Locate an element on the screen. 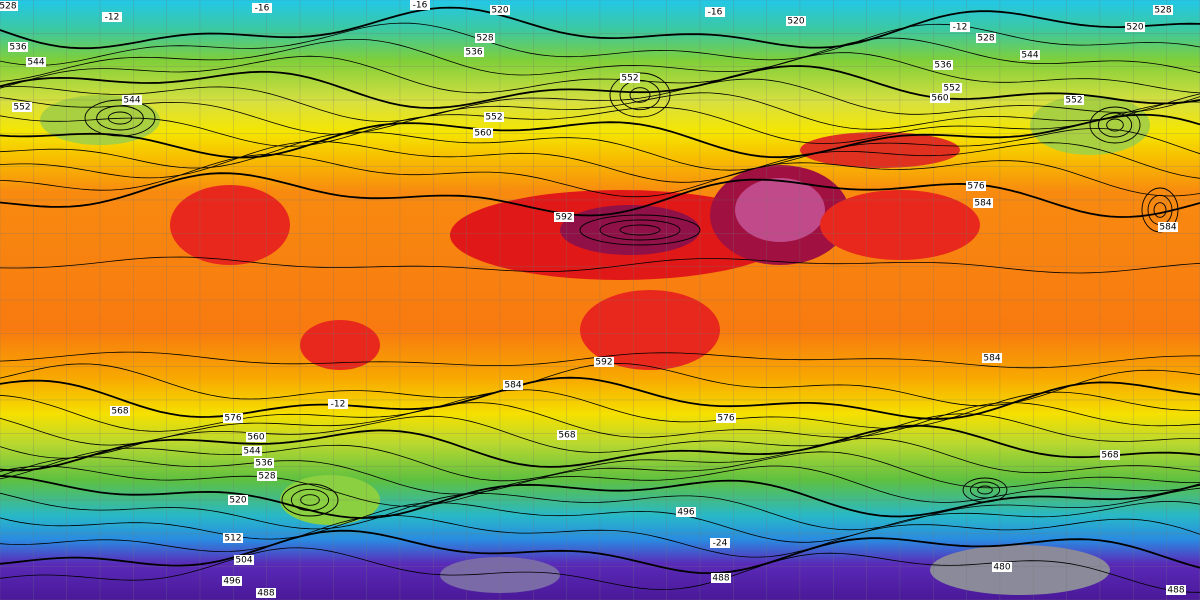 The width and height of the screenshot is (1200, 600). contour-label: 528 is located at coordinates (267, 476).